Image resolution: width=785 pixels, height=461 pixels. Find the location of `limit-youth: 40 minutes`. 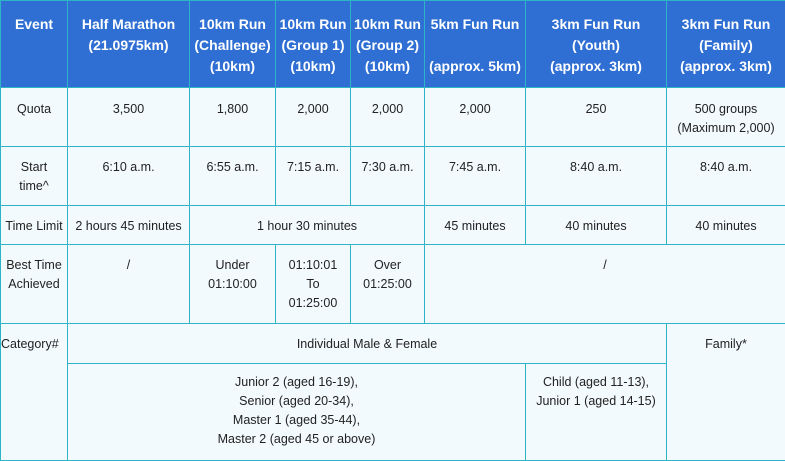

limit-youth: 40 minutes is located at coordinates (596, 225).